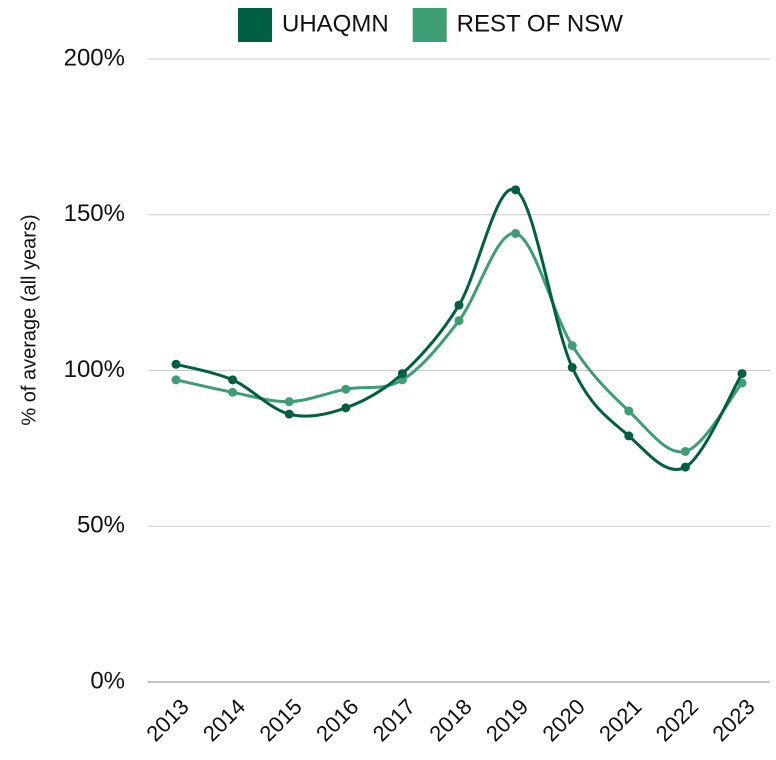  I want to click on x-tick-label: 2017, so click(394, 720).